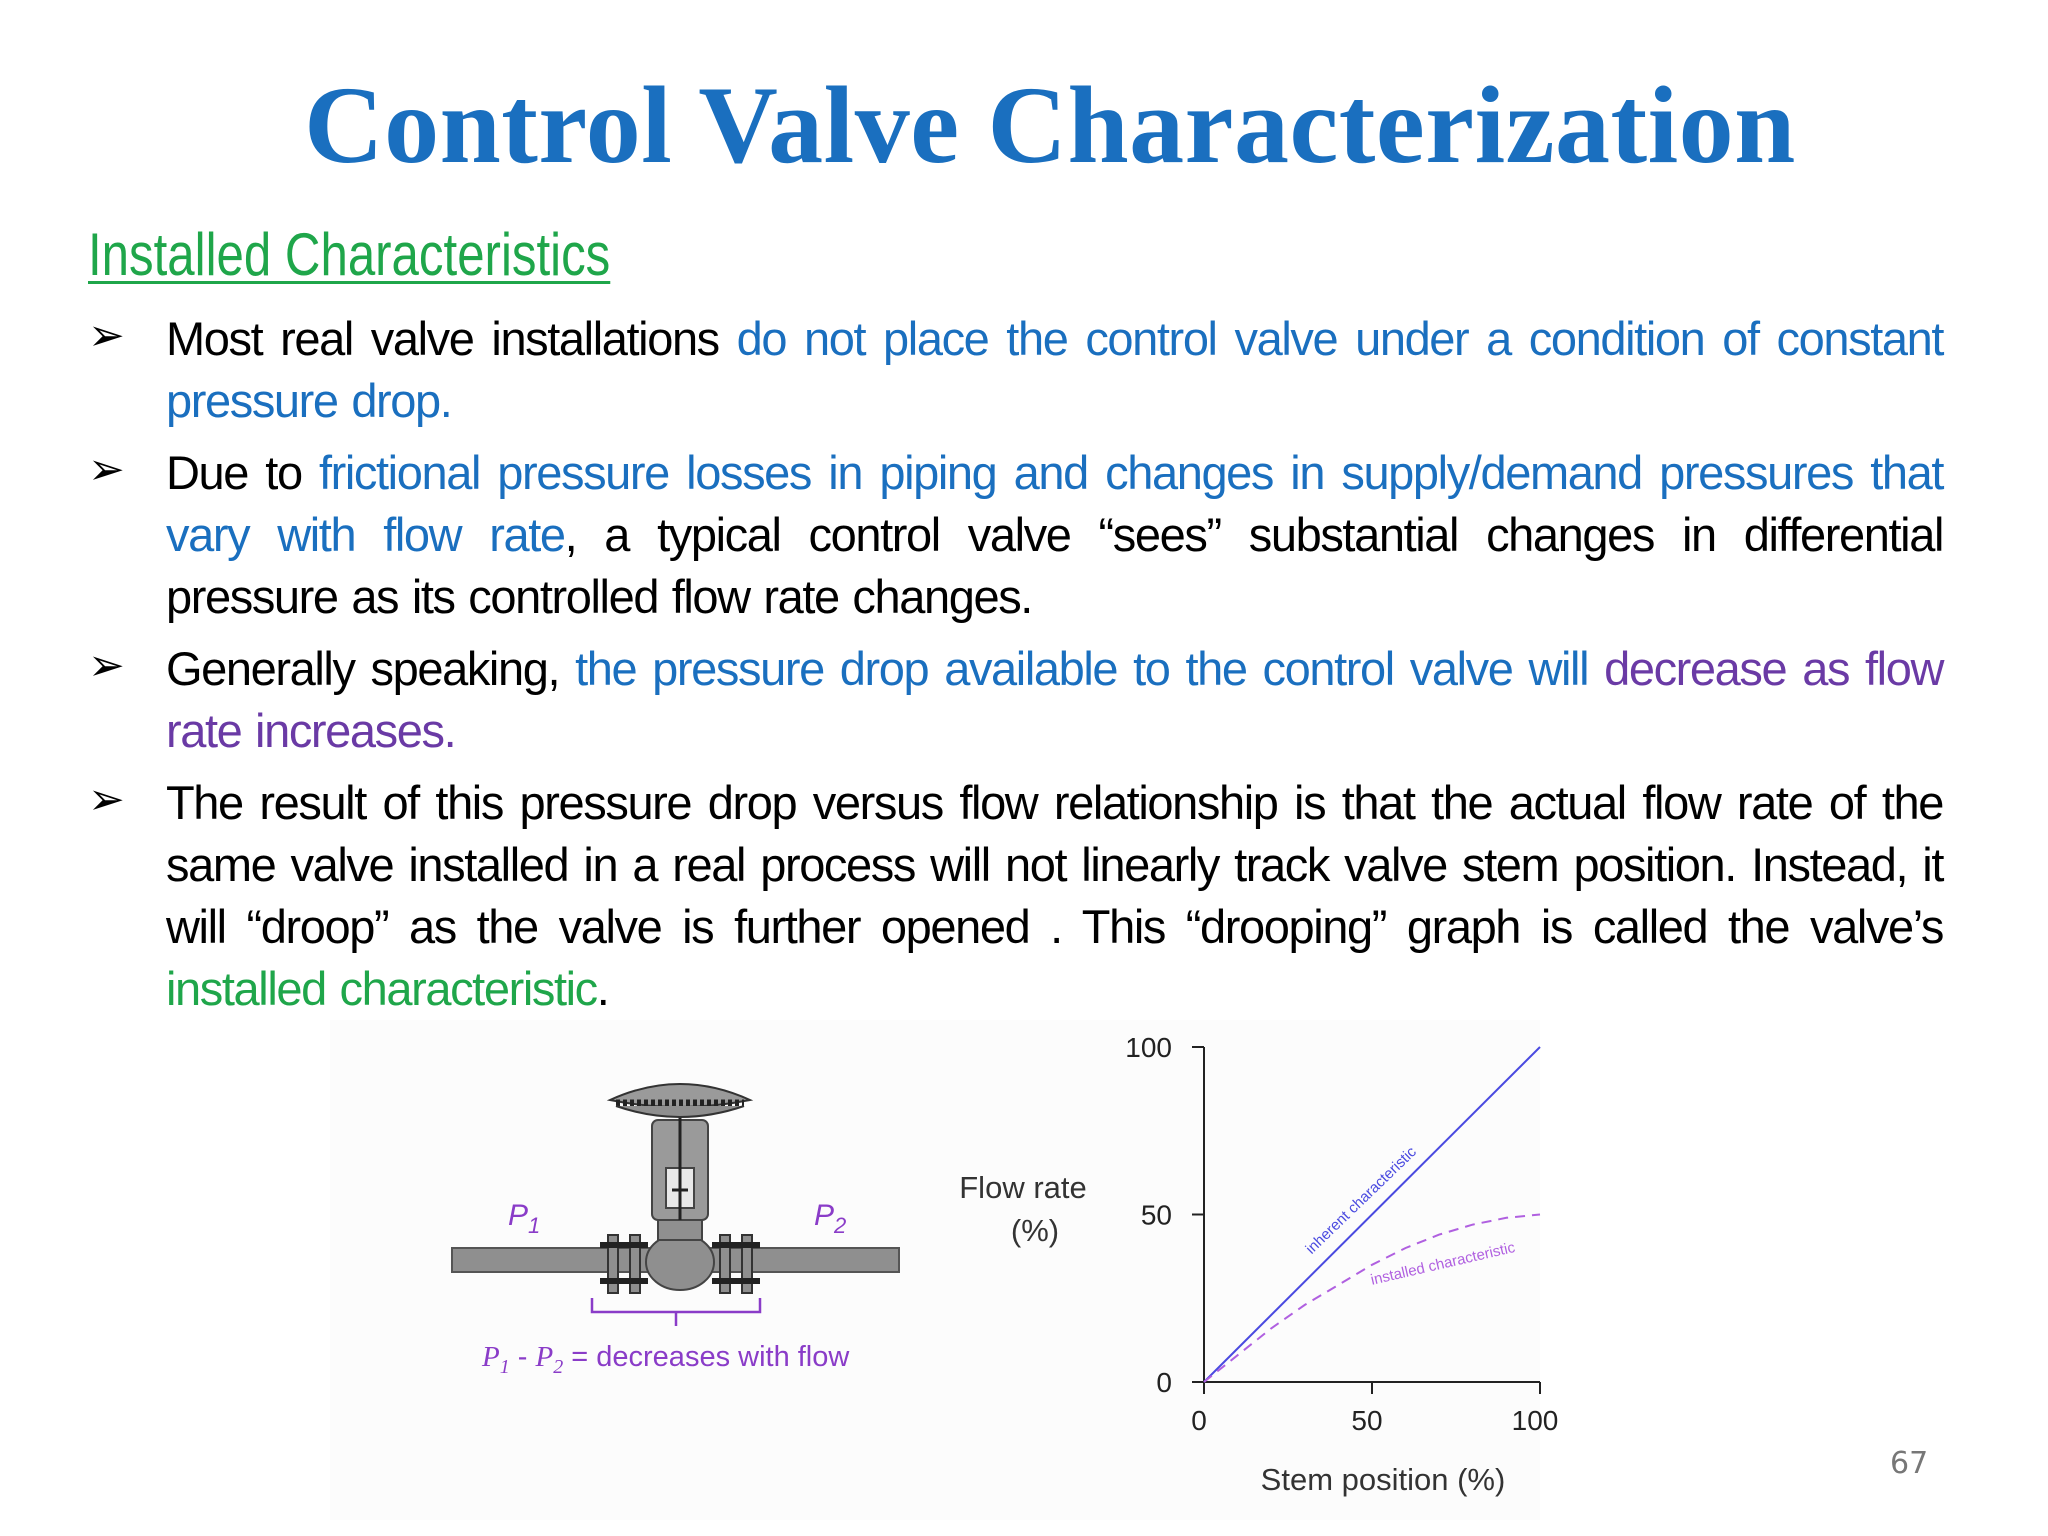 This screenshot has height=1536, width=2048. Describe the element at coordinates (680, 1111) in the screenshot. I see `actuator-lower` at that location.